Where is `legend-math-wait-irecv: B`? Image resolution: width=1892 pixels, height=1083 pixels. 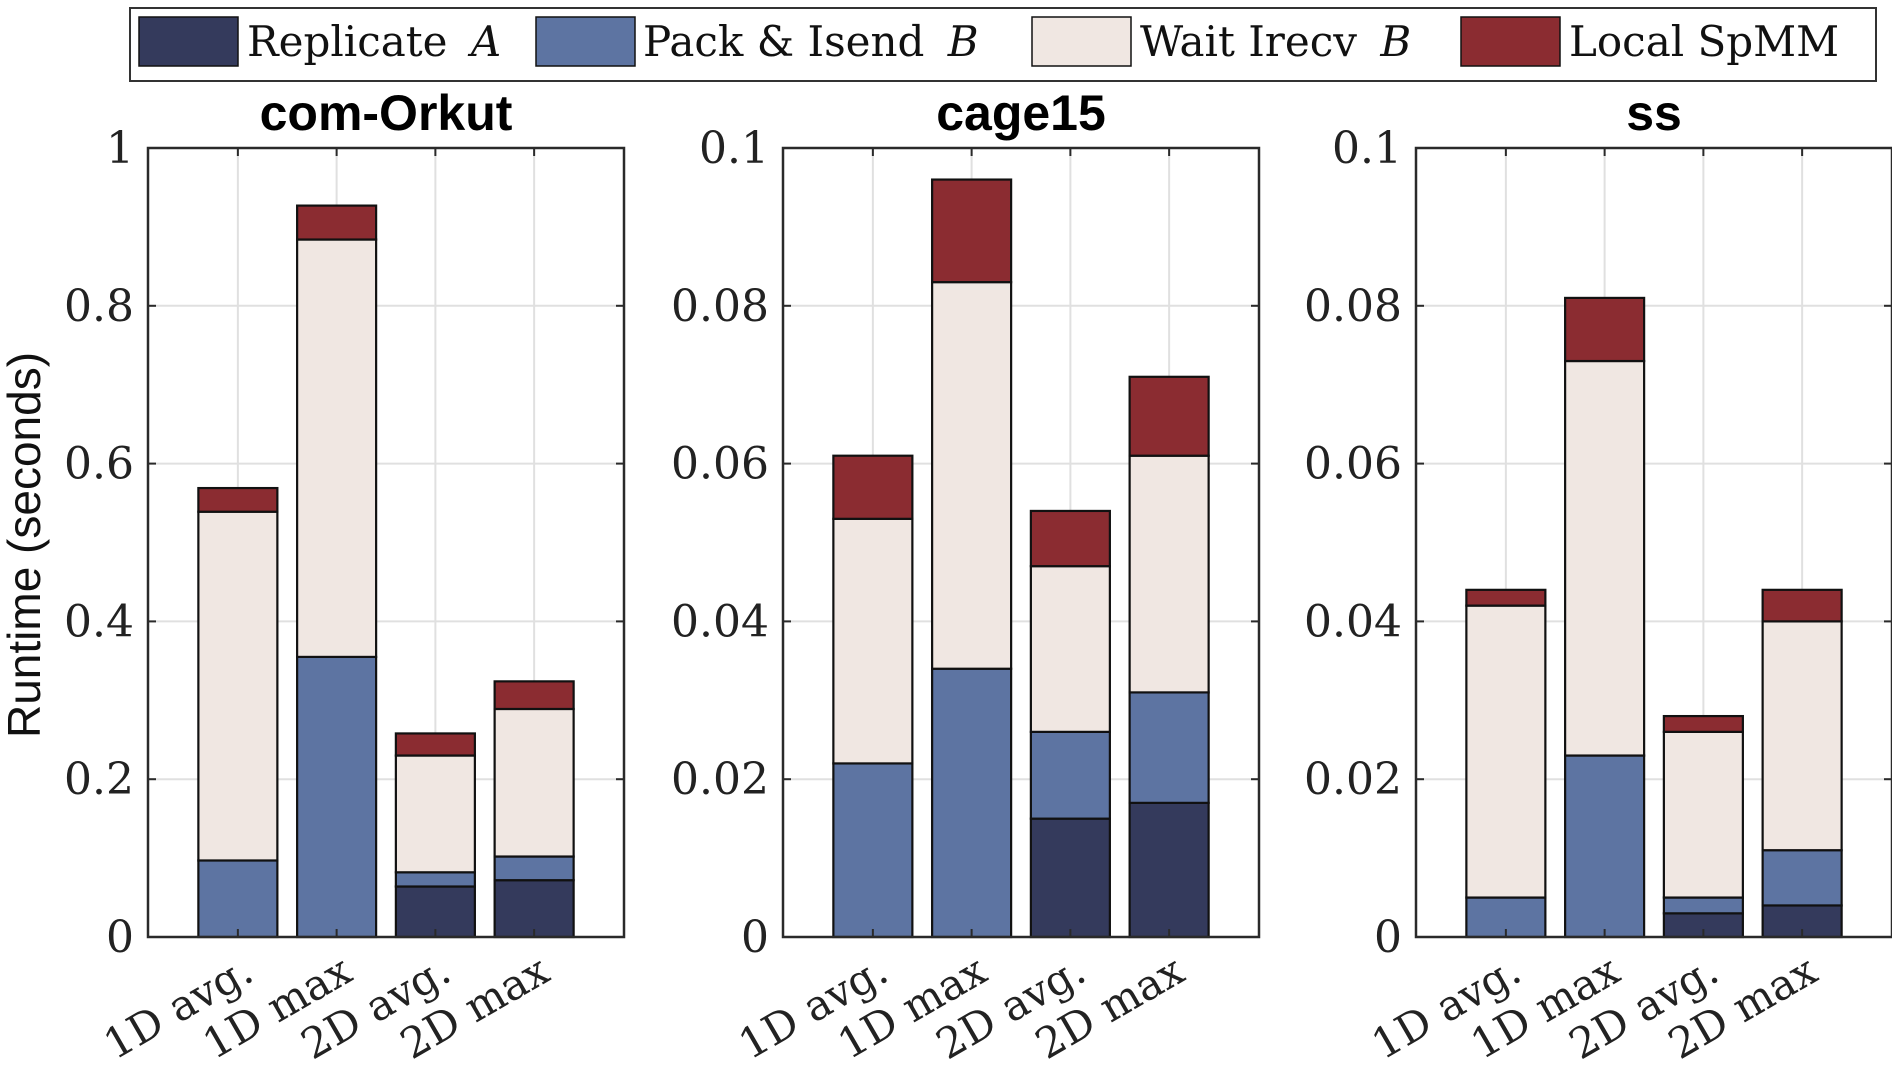
legend-math-wait-irecv: B is located at coordinates (1395, 41).